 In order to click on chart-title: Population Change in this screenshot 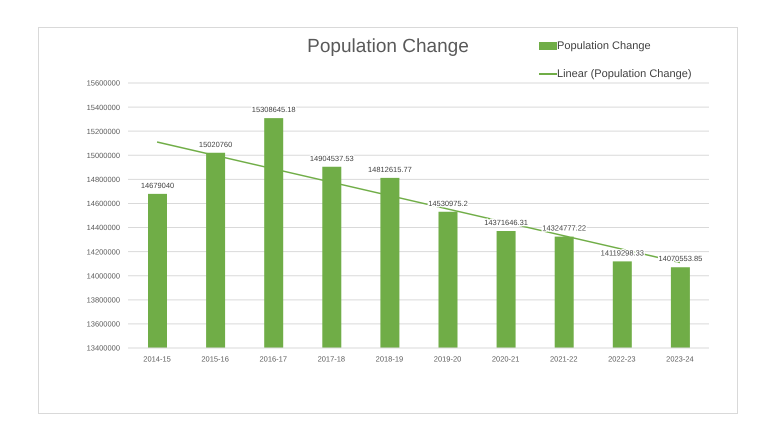, I will do `click(388, 46)`.